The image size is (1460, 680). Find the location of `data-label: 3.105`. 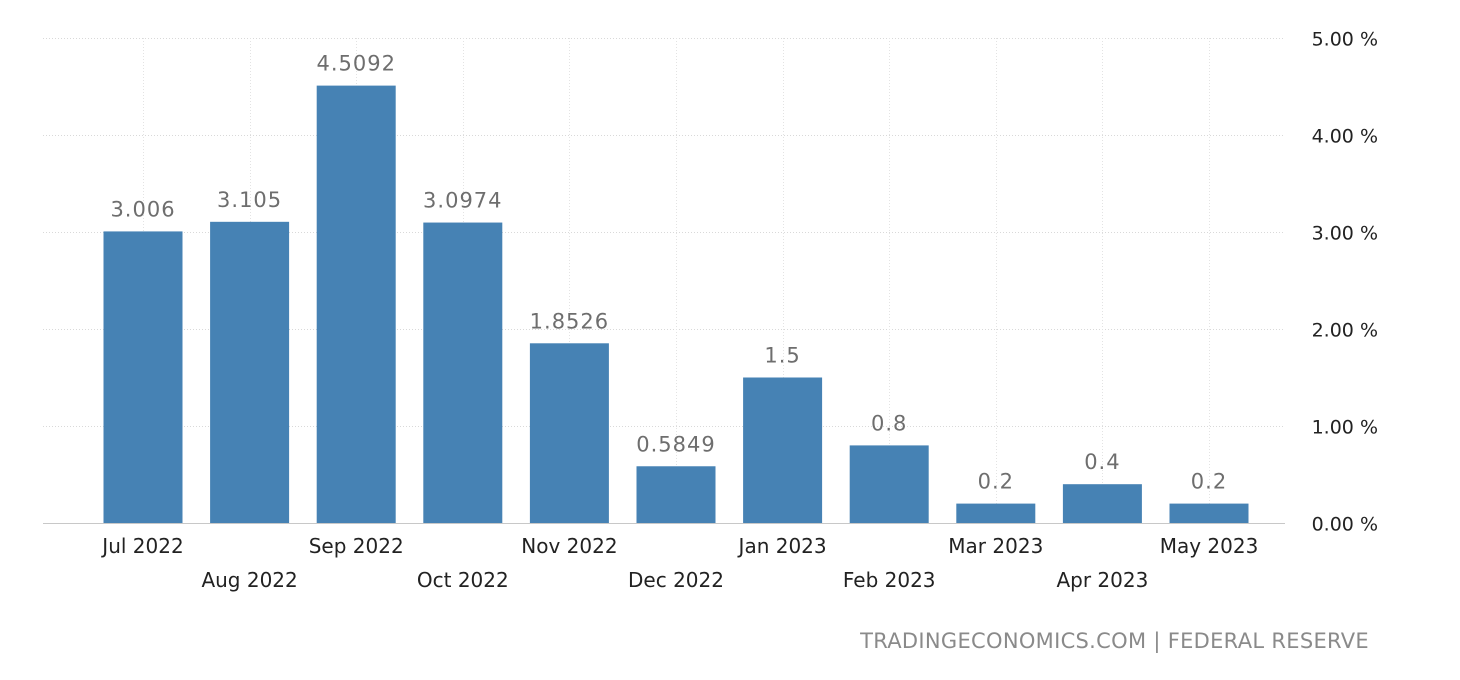

data-label: 3.105 is located at coordinates (249, 200).